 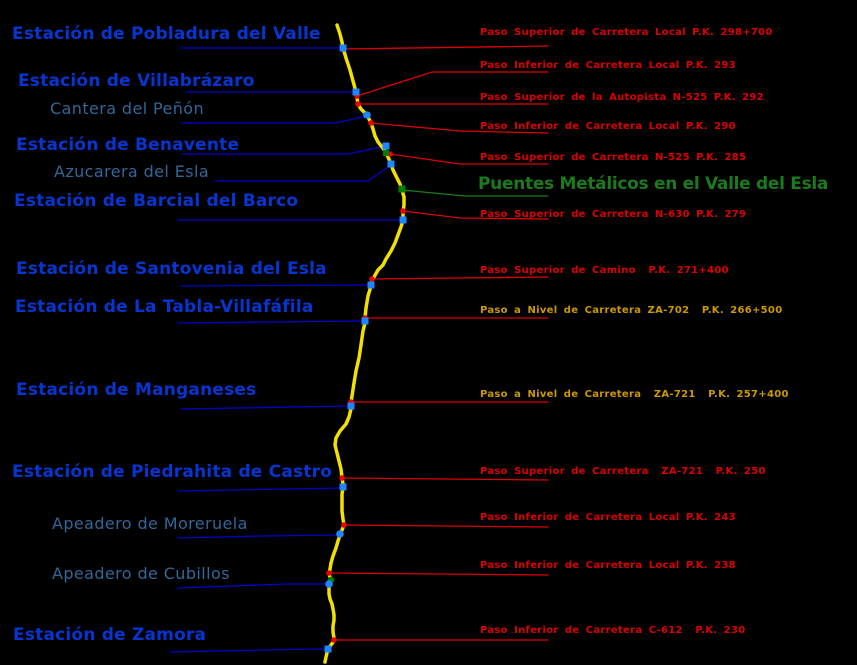 What do you see at coordinates (127, 108) in the screenshot?
I see `halt-label: Cantera del Peñón` at bounding box center [127, 108].